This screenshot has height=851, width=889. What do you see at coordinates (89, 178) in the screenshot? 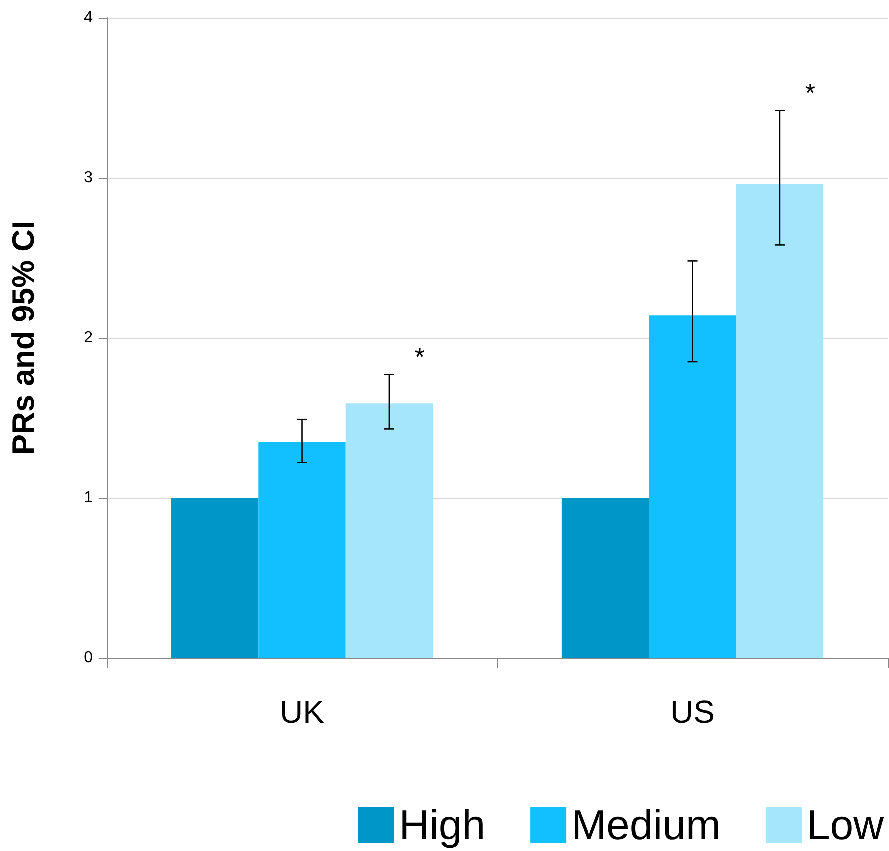
I see `y-tick-label: 3` at bounding box center [89, 178].